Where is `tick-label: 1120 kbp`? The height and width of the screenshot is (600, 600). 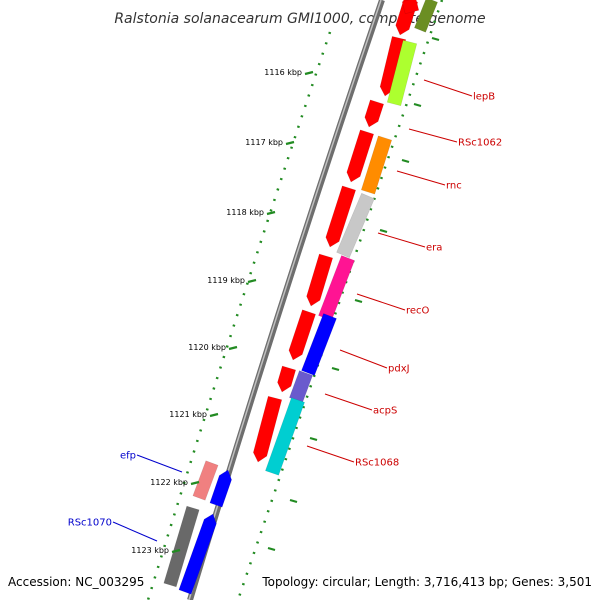
tick-label: 1120 kbp is located at coordinates (207, 347).